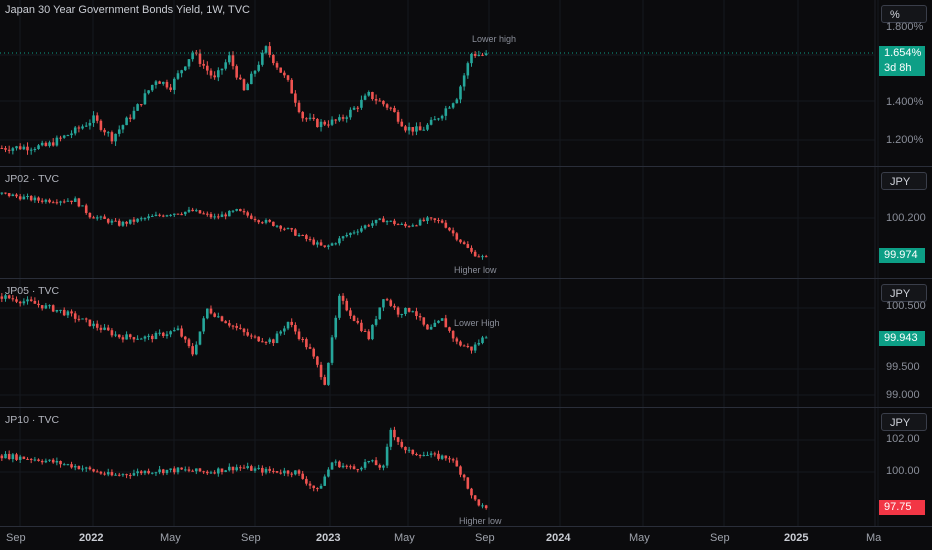  What do you see at coordinates (639, 538) in the screenshot?
I see `x-tick-label: May` at bounding box center [639, 538].